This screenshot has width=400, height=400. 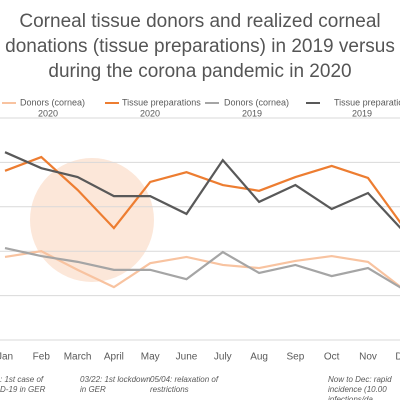 I want to click on annotation: : 1st case of, so click(x=22, y=379).